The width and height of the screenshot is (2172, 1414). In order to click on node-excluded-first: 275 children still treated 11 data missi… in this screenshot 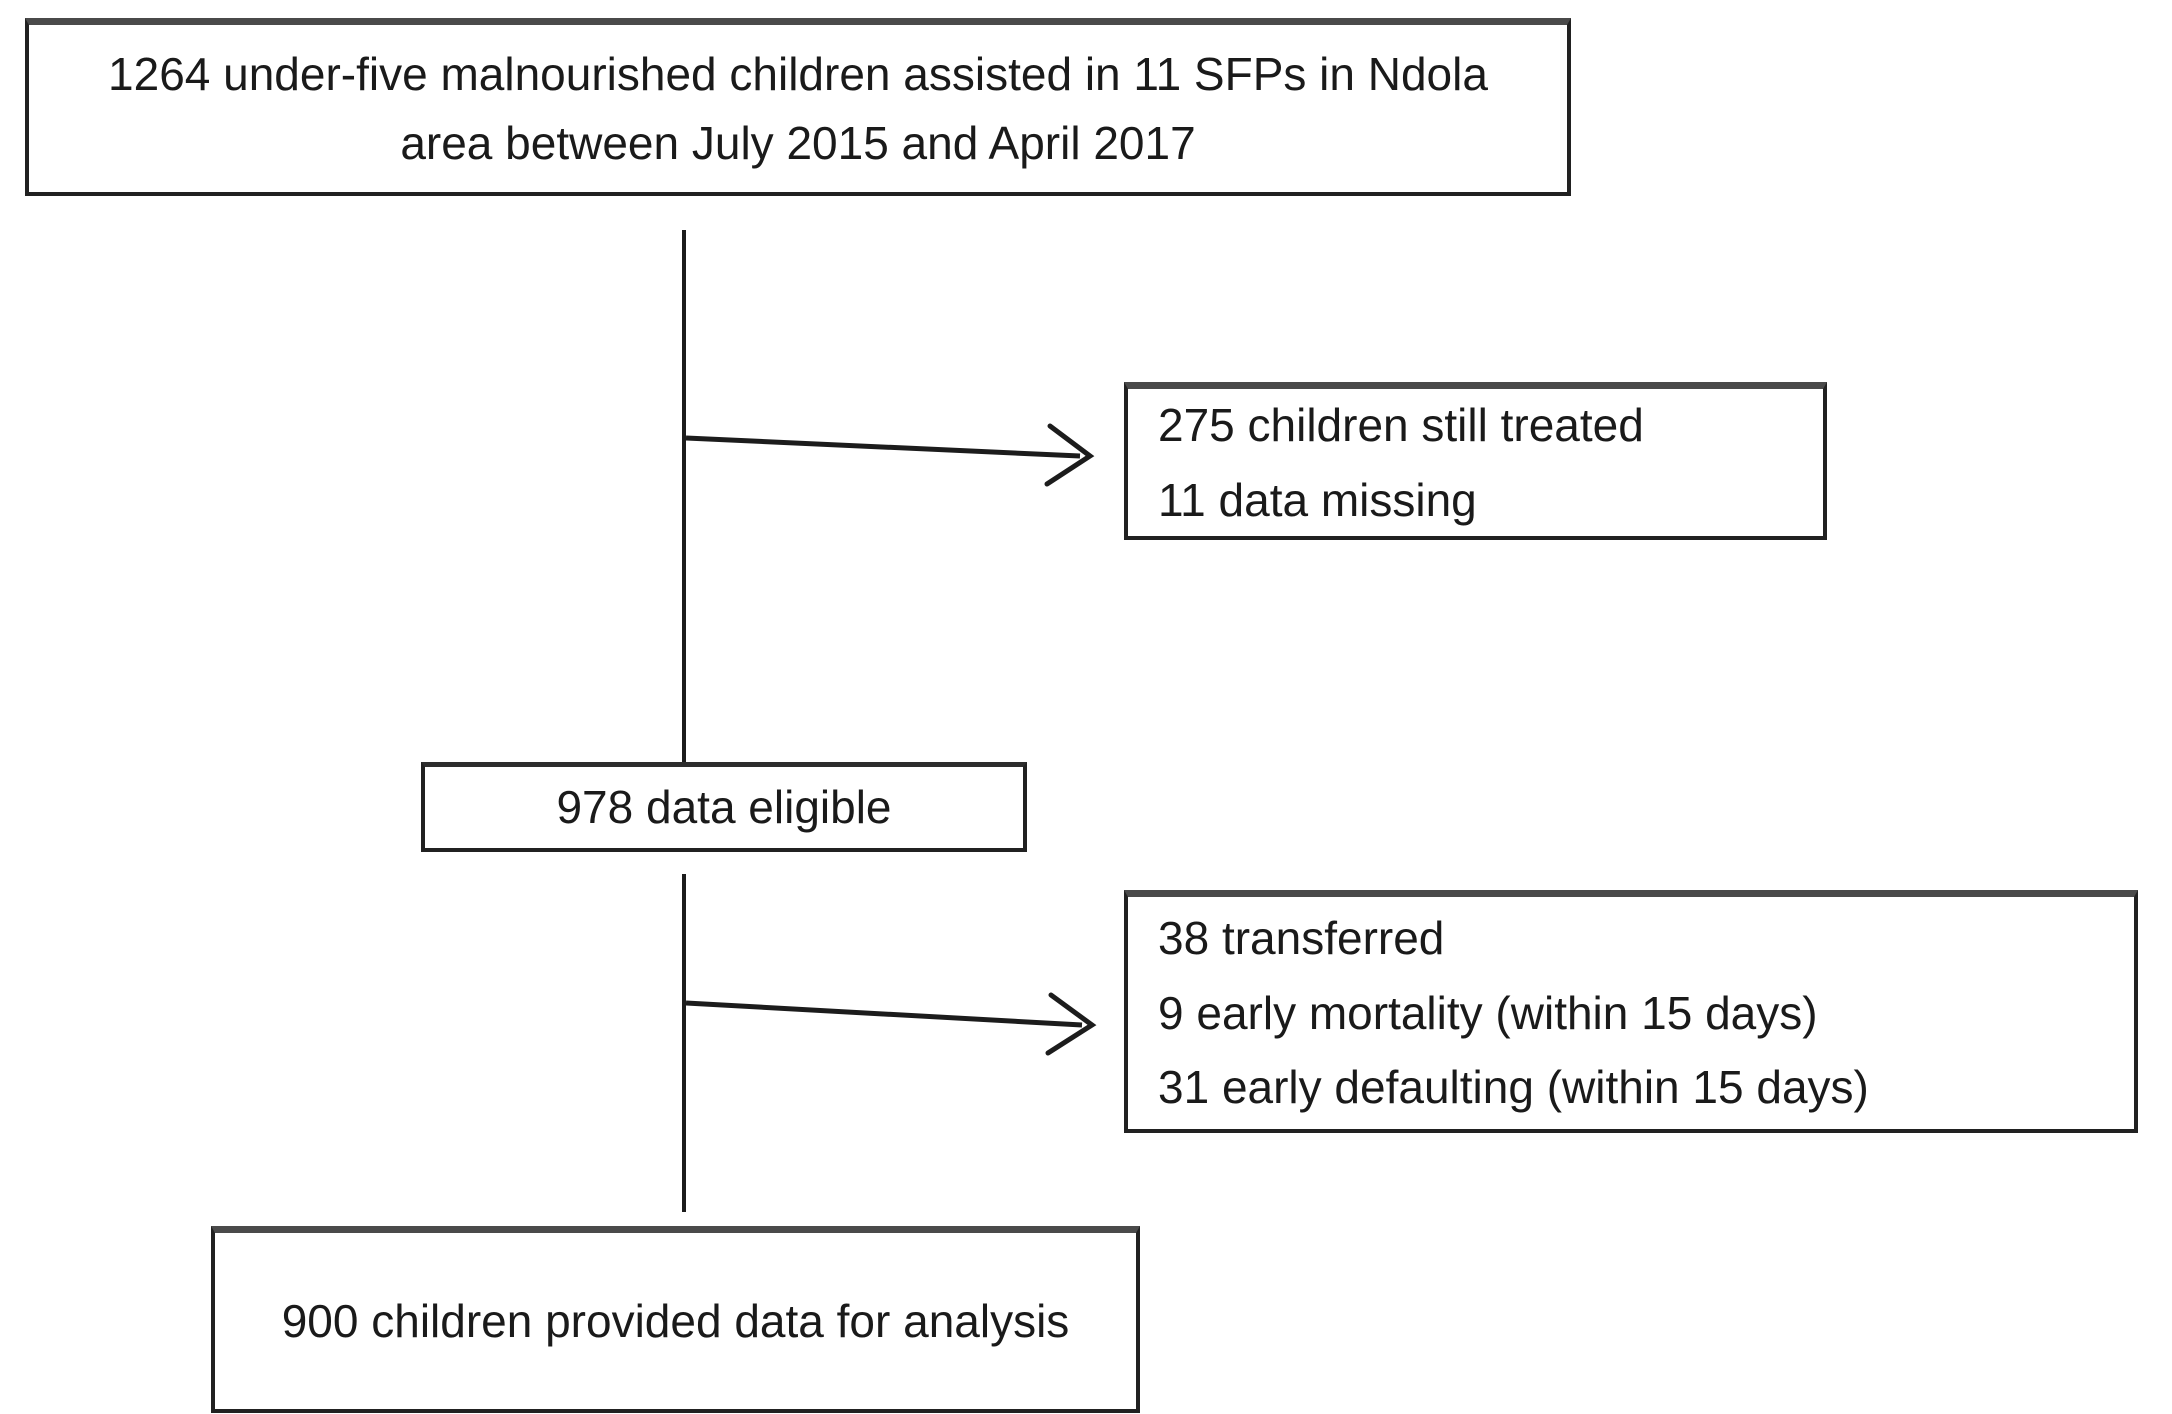, I will do `click(1475, 461)`.